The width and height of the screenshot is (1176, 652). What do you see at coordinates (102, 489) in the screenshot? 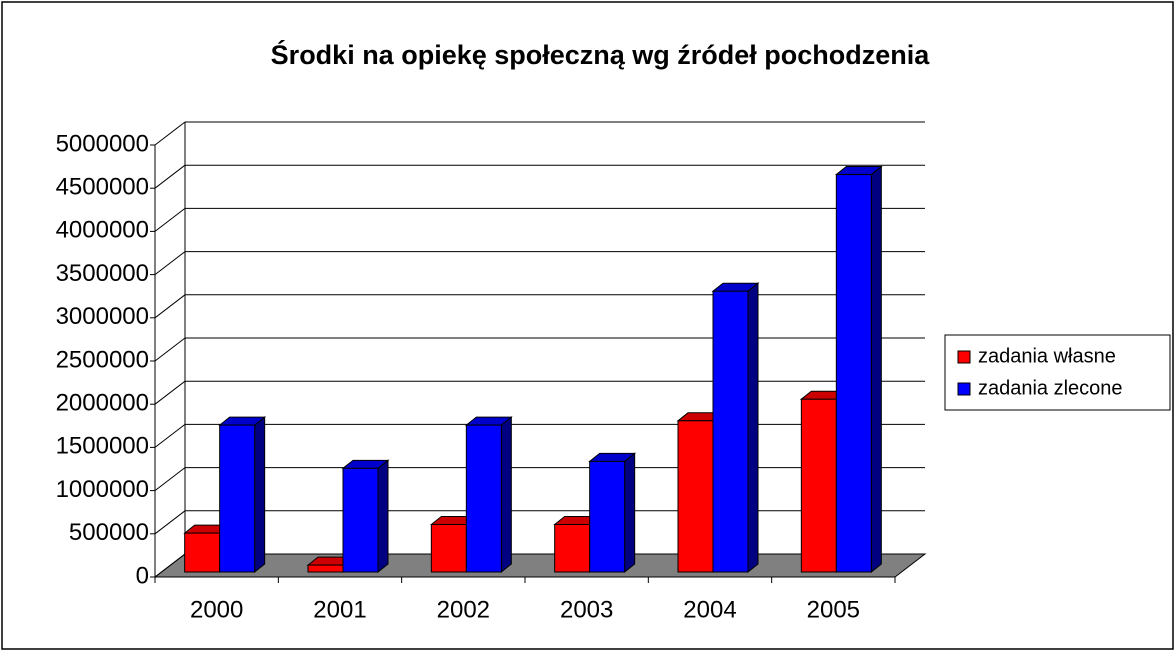
I see `y-tick-label: 1000000` at bounding box center [102, 489].